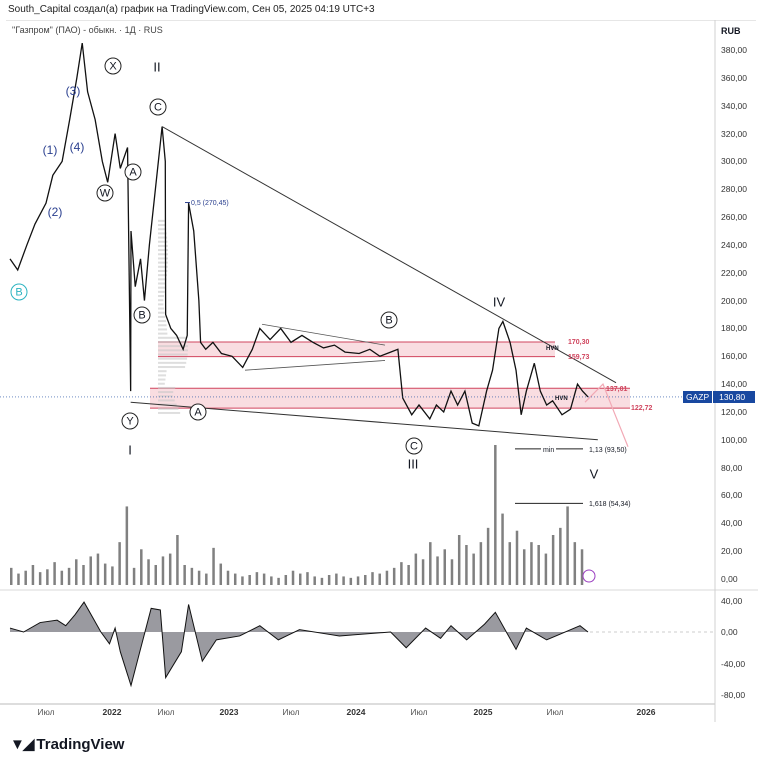  I want to click on price-zone, so click(356, 349).